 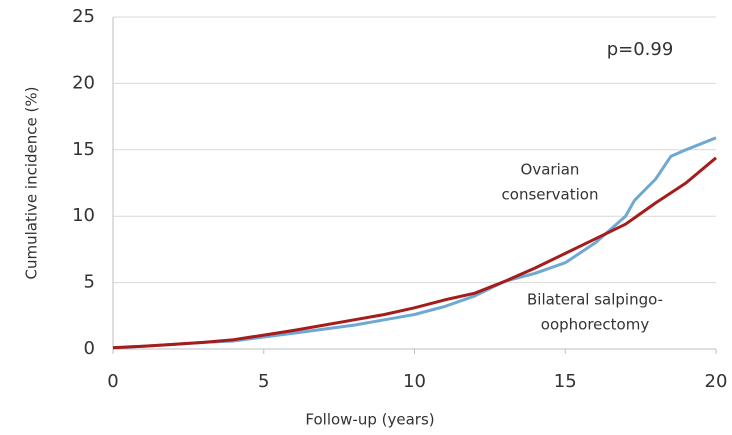 I want to click on annotation: oophorectomy, so click(x=595, y=325).